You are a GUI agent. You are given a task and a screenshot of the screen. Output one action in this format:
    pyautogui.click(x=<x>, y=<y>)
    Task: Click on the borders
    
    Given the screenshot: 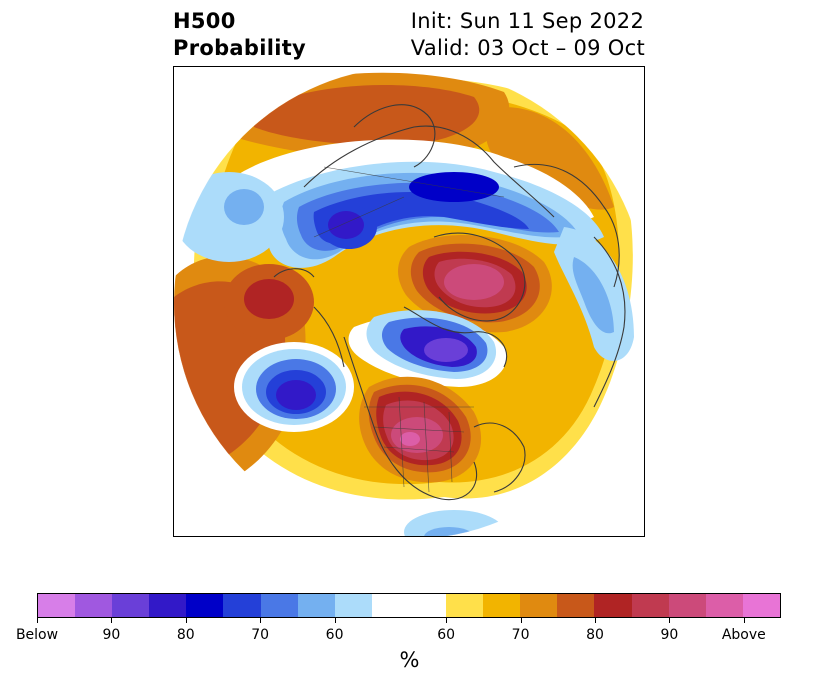 What is the action you would take?
    pyautogui.click(x=409, y=329)
    